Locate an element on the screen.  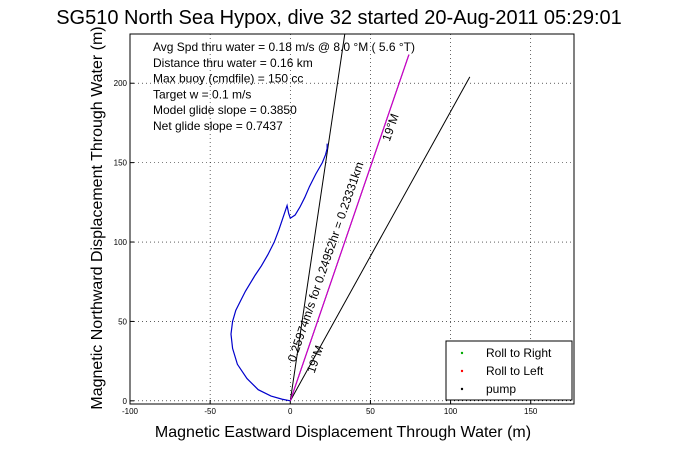
legend-box is located at coordinates (509, 370).